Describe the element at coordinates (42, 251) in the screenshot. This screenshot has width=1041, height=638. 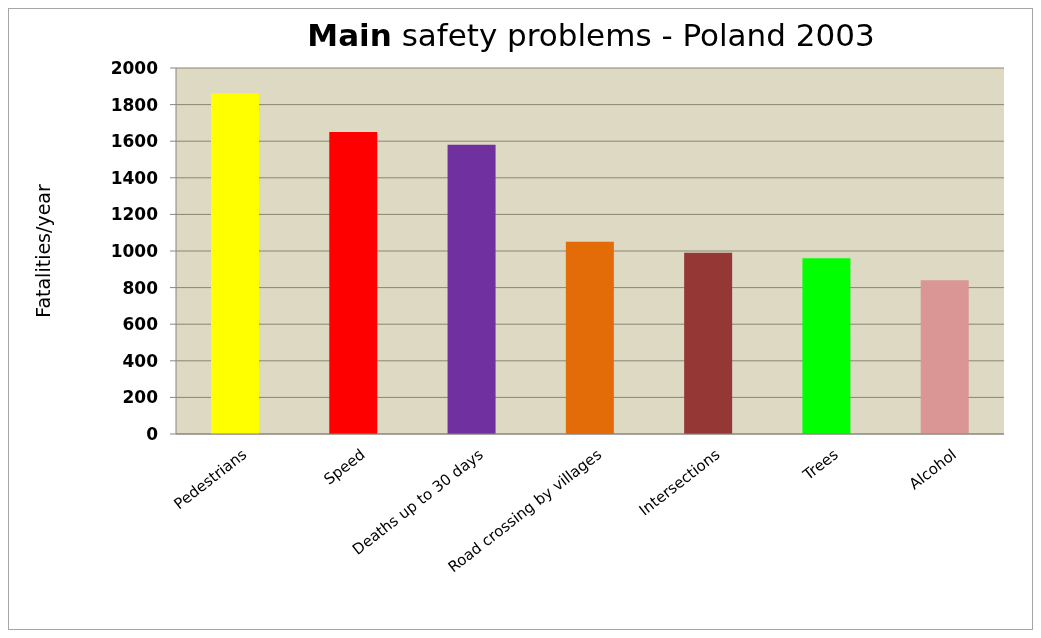
I see `y-axis-title: Fatalities/year` at that location.